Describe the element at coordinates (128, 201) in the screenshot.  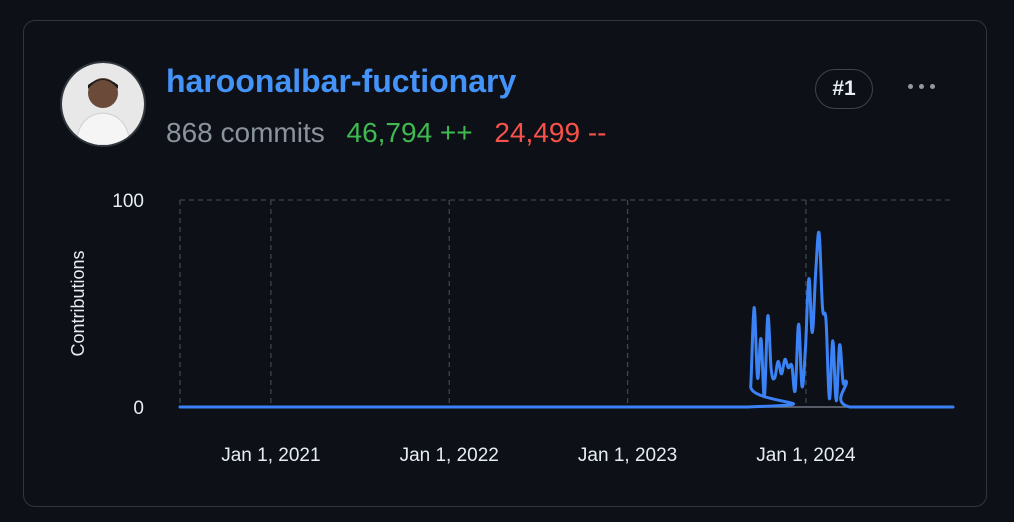
I see `y-tick-label: 100` at that location.